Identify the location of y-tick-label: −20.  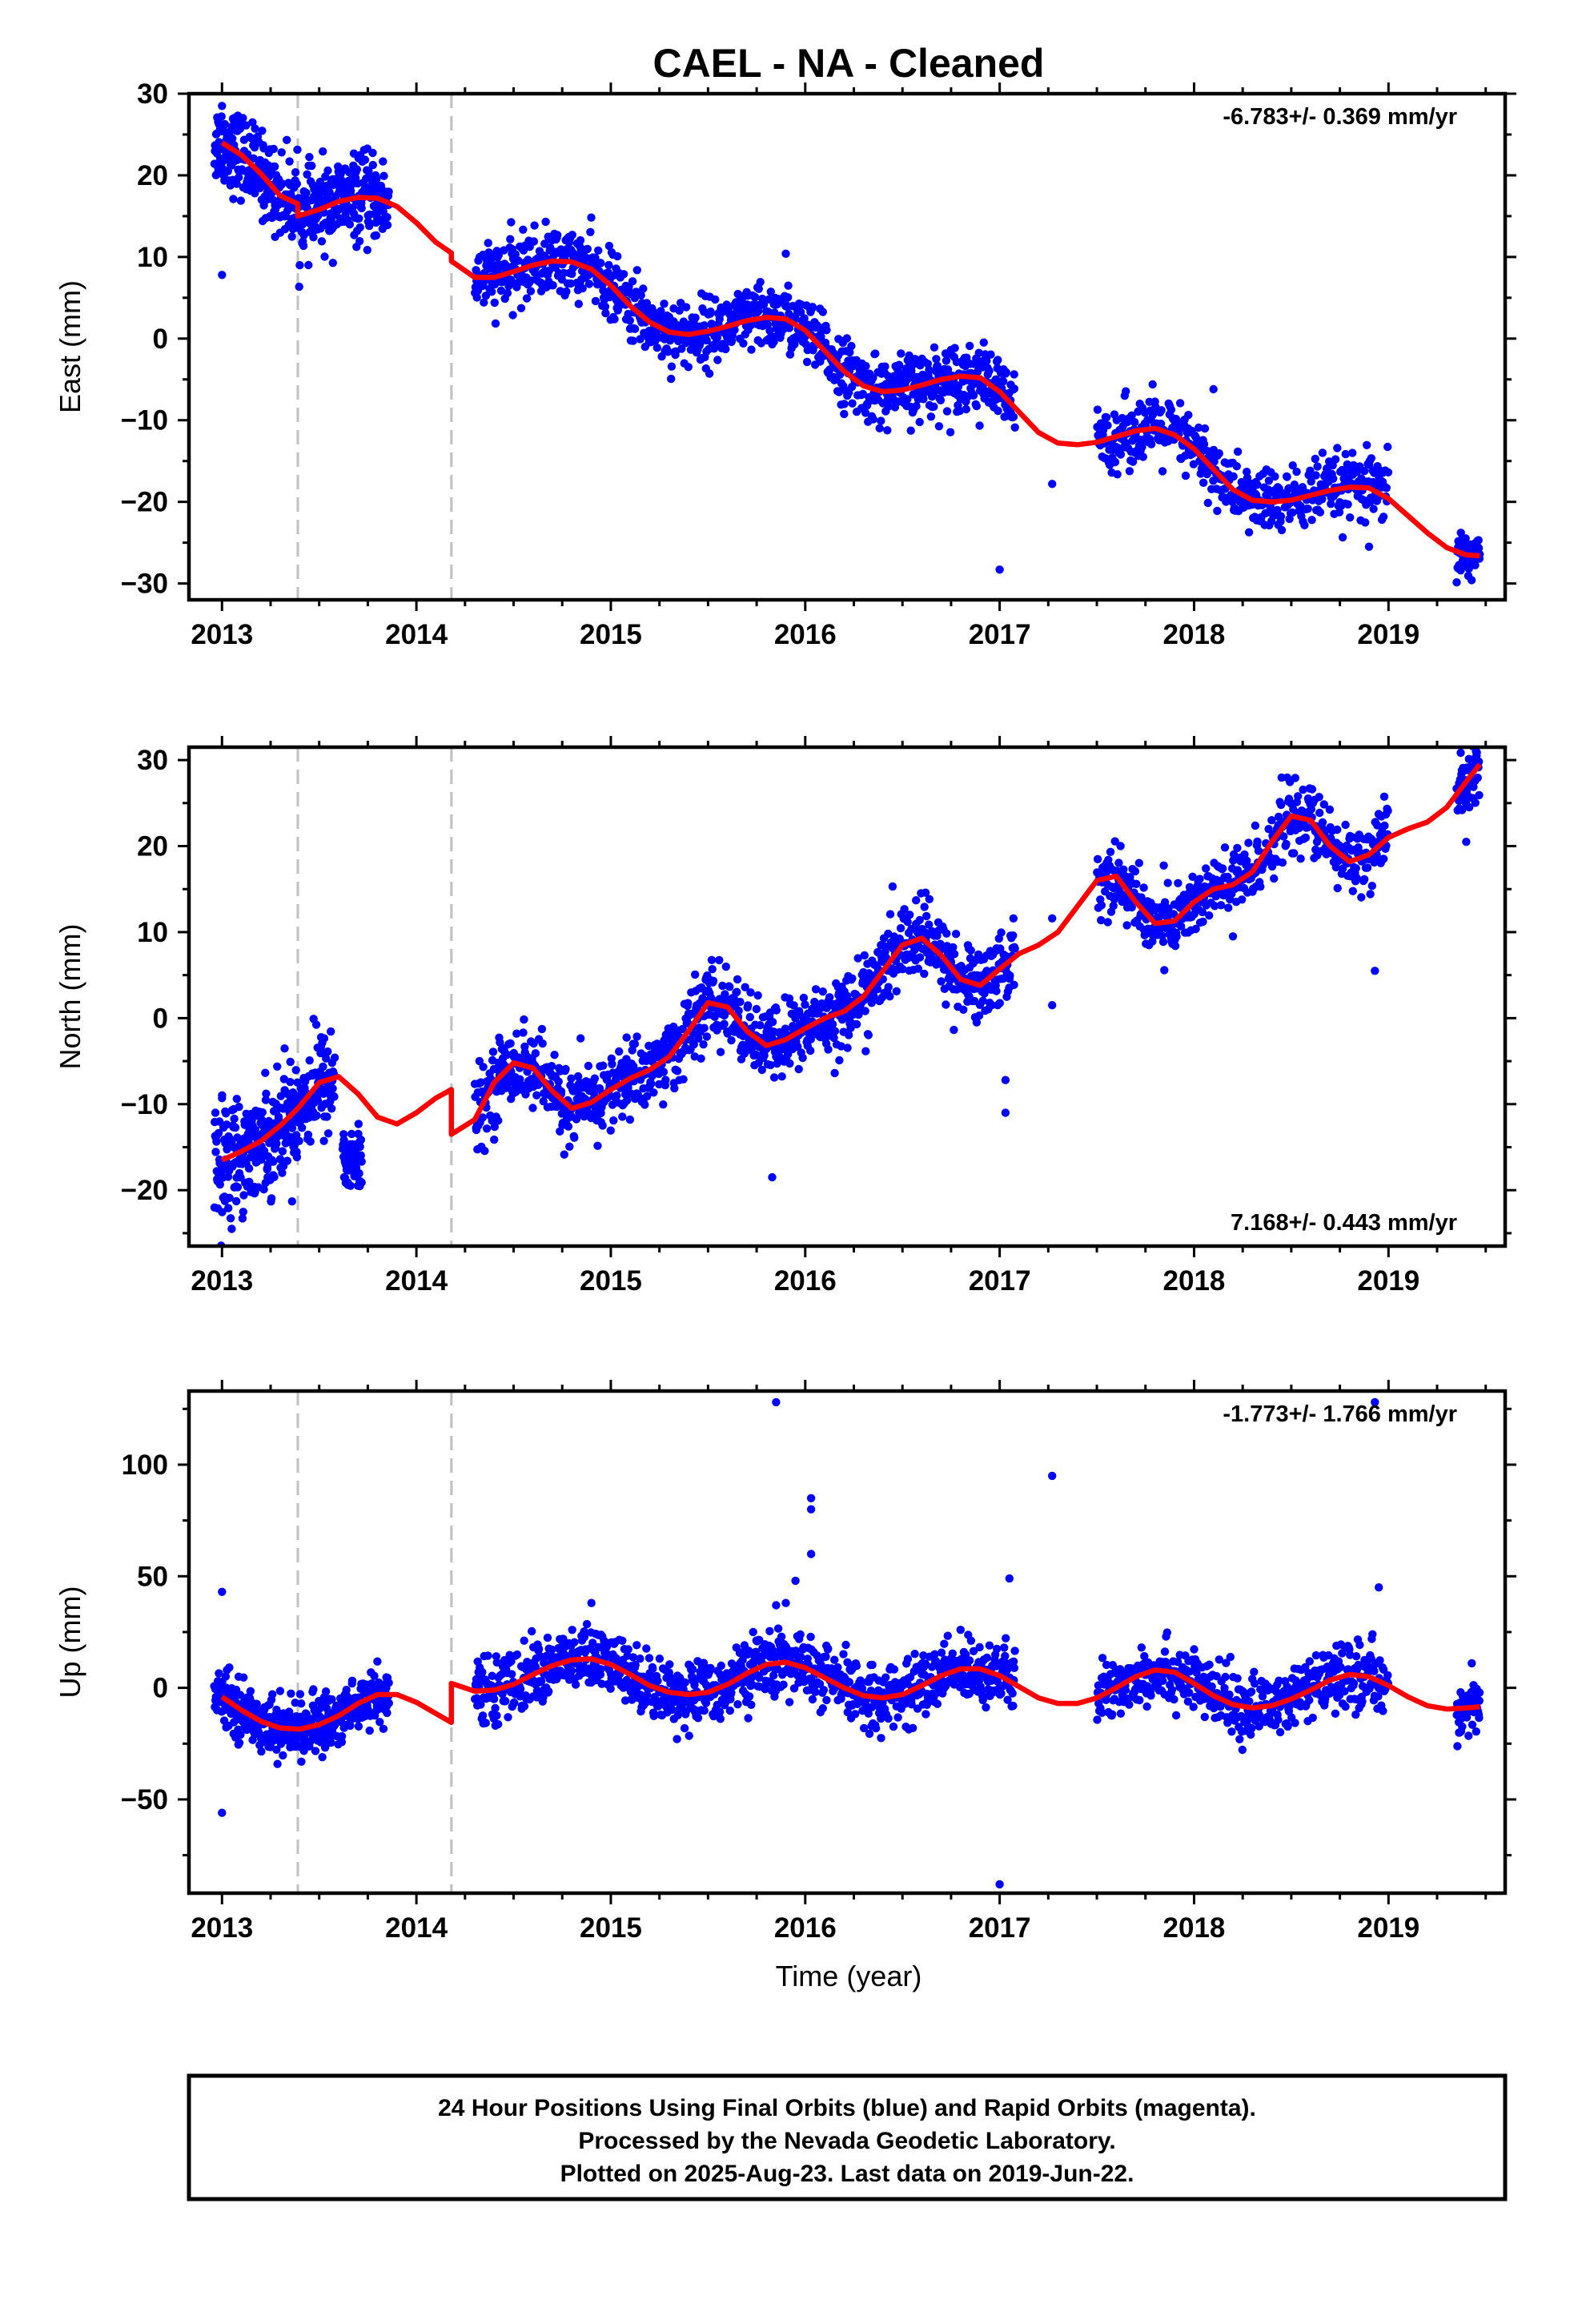
(144, 503).